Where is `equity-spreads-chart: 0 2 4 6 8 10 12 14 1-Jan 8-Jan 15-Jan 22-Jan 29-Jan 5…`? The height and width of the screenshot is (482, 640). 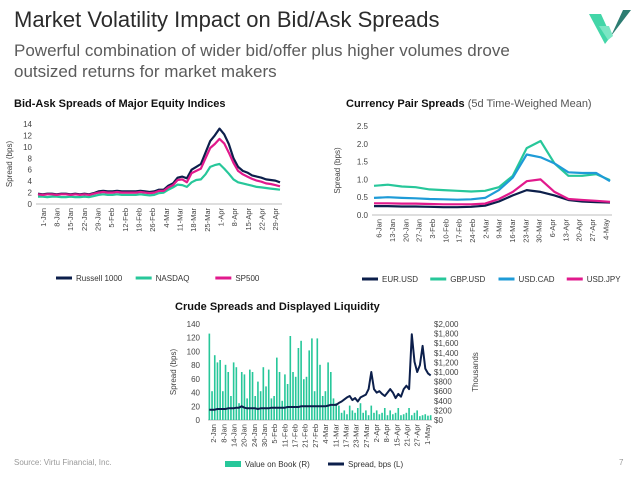
equity-spreads-chart: 0 2 4 6 8 10 12 14 1-Jan 8-Jan 15-Jan 22-Jan 29-Jan 5… is located at coordinates (143, 201).